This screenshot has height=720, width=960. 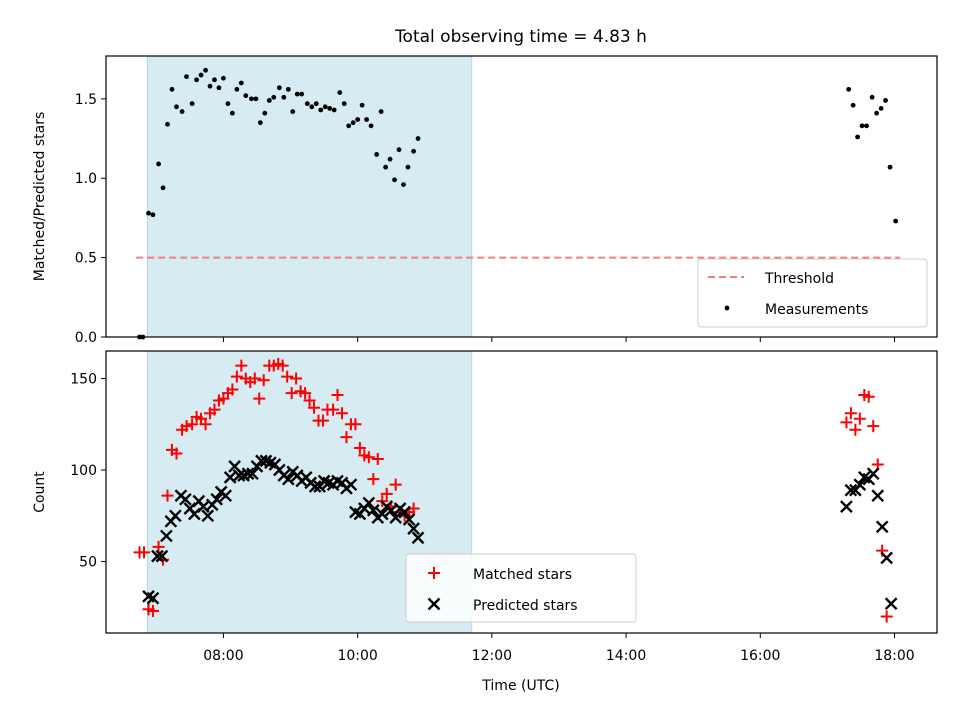 What do you see at coordinates (40, 492) in the screenshot?
I see `y-axis-label: Count` at bounding box center [40, 492].